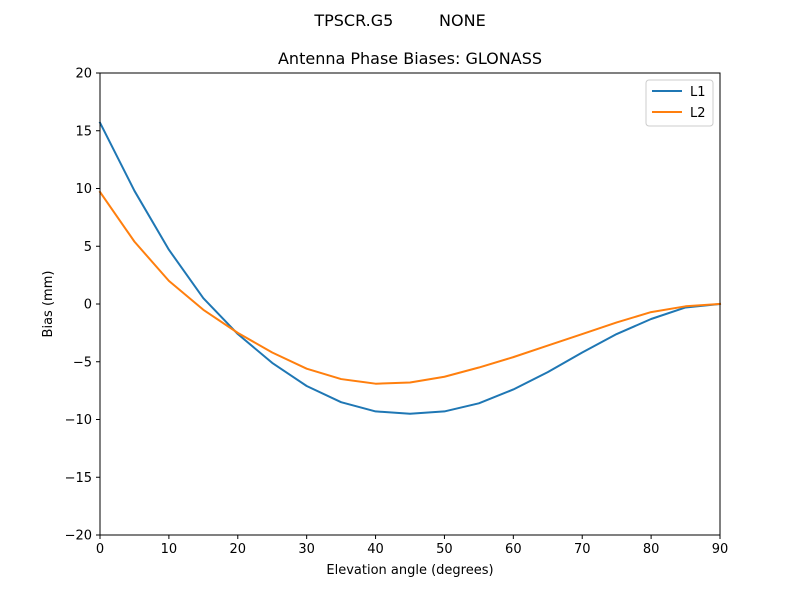 The height and width of the screenshot is (600, 800). What do you see at coordinates (513, 549) in the screenshot?
I see `x-tick-label: 60` at bounding box center [513, 549].